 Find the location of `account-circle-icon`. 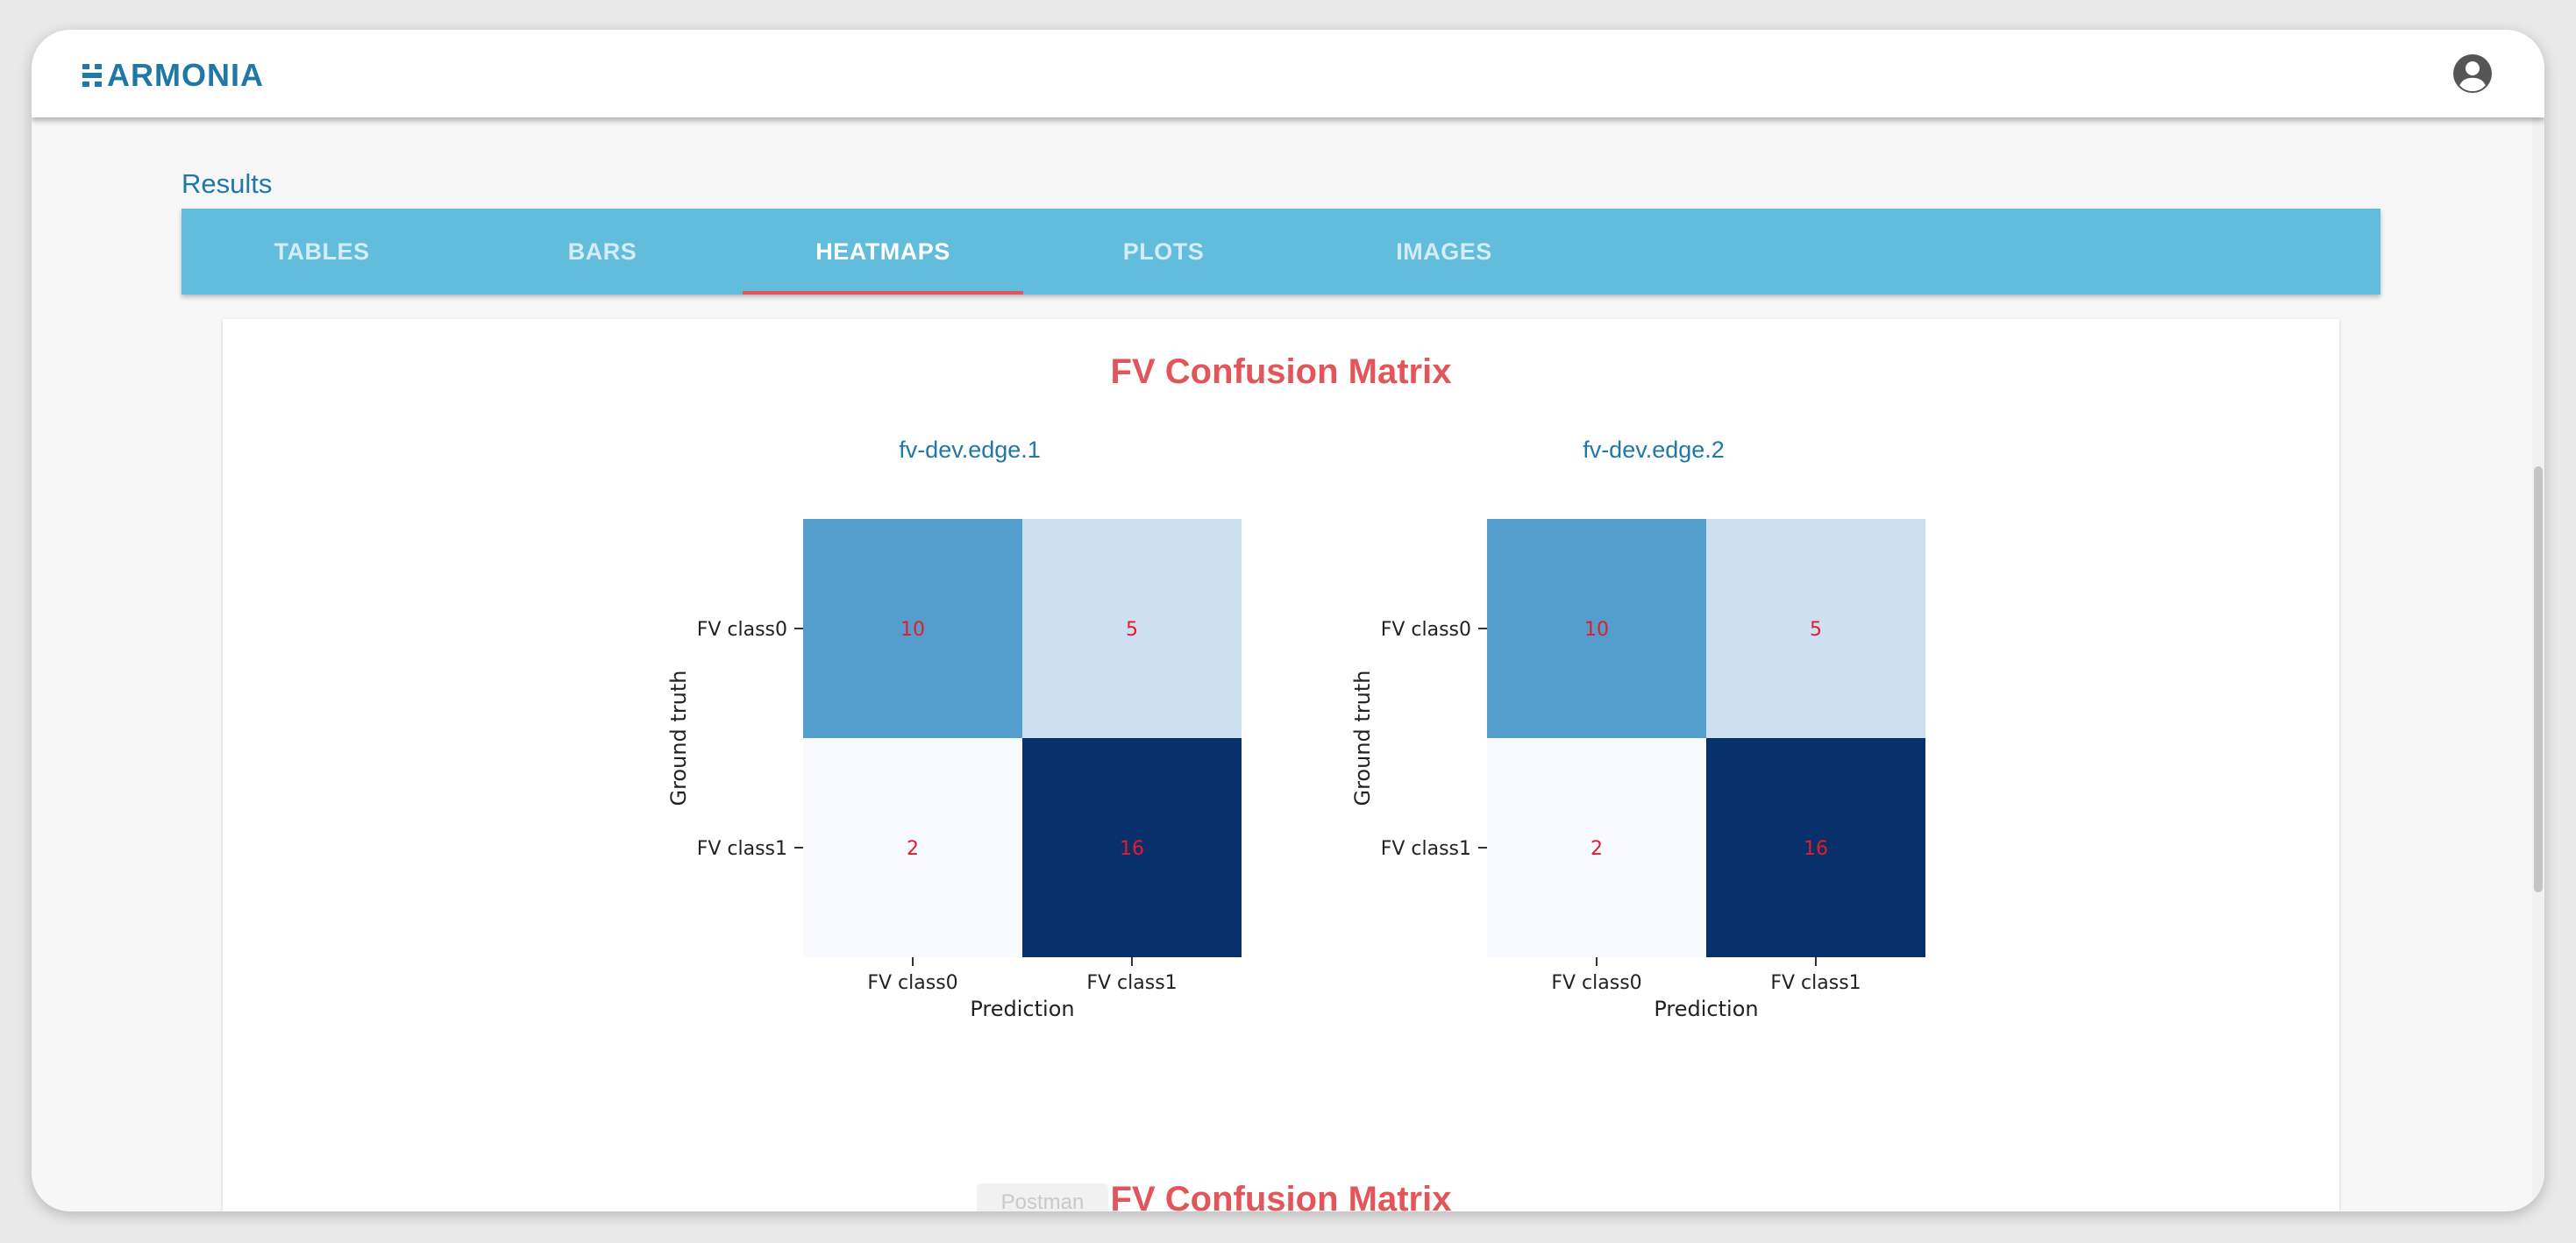

account-circle-icon is located at coordinates (2472, 74).